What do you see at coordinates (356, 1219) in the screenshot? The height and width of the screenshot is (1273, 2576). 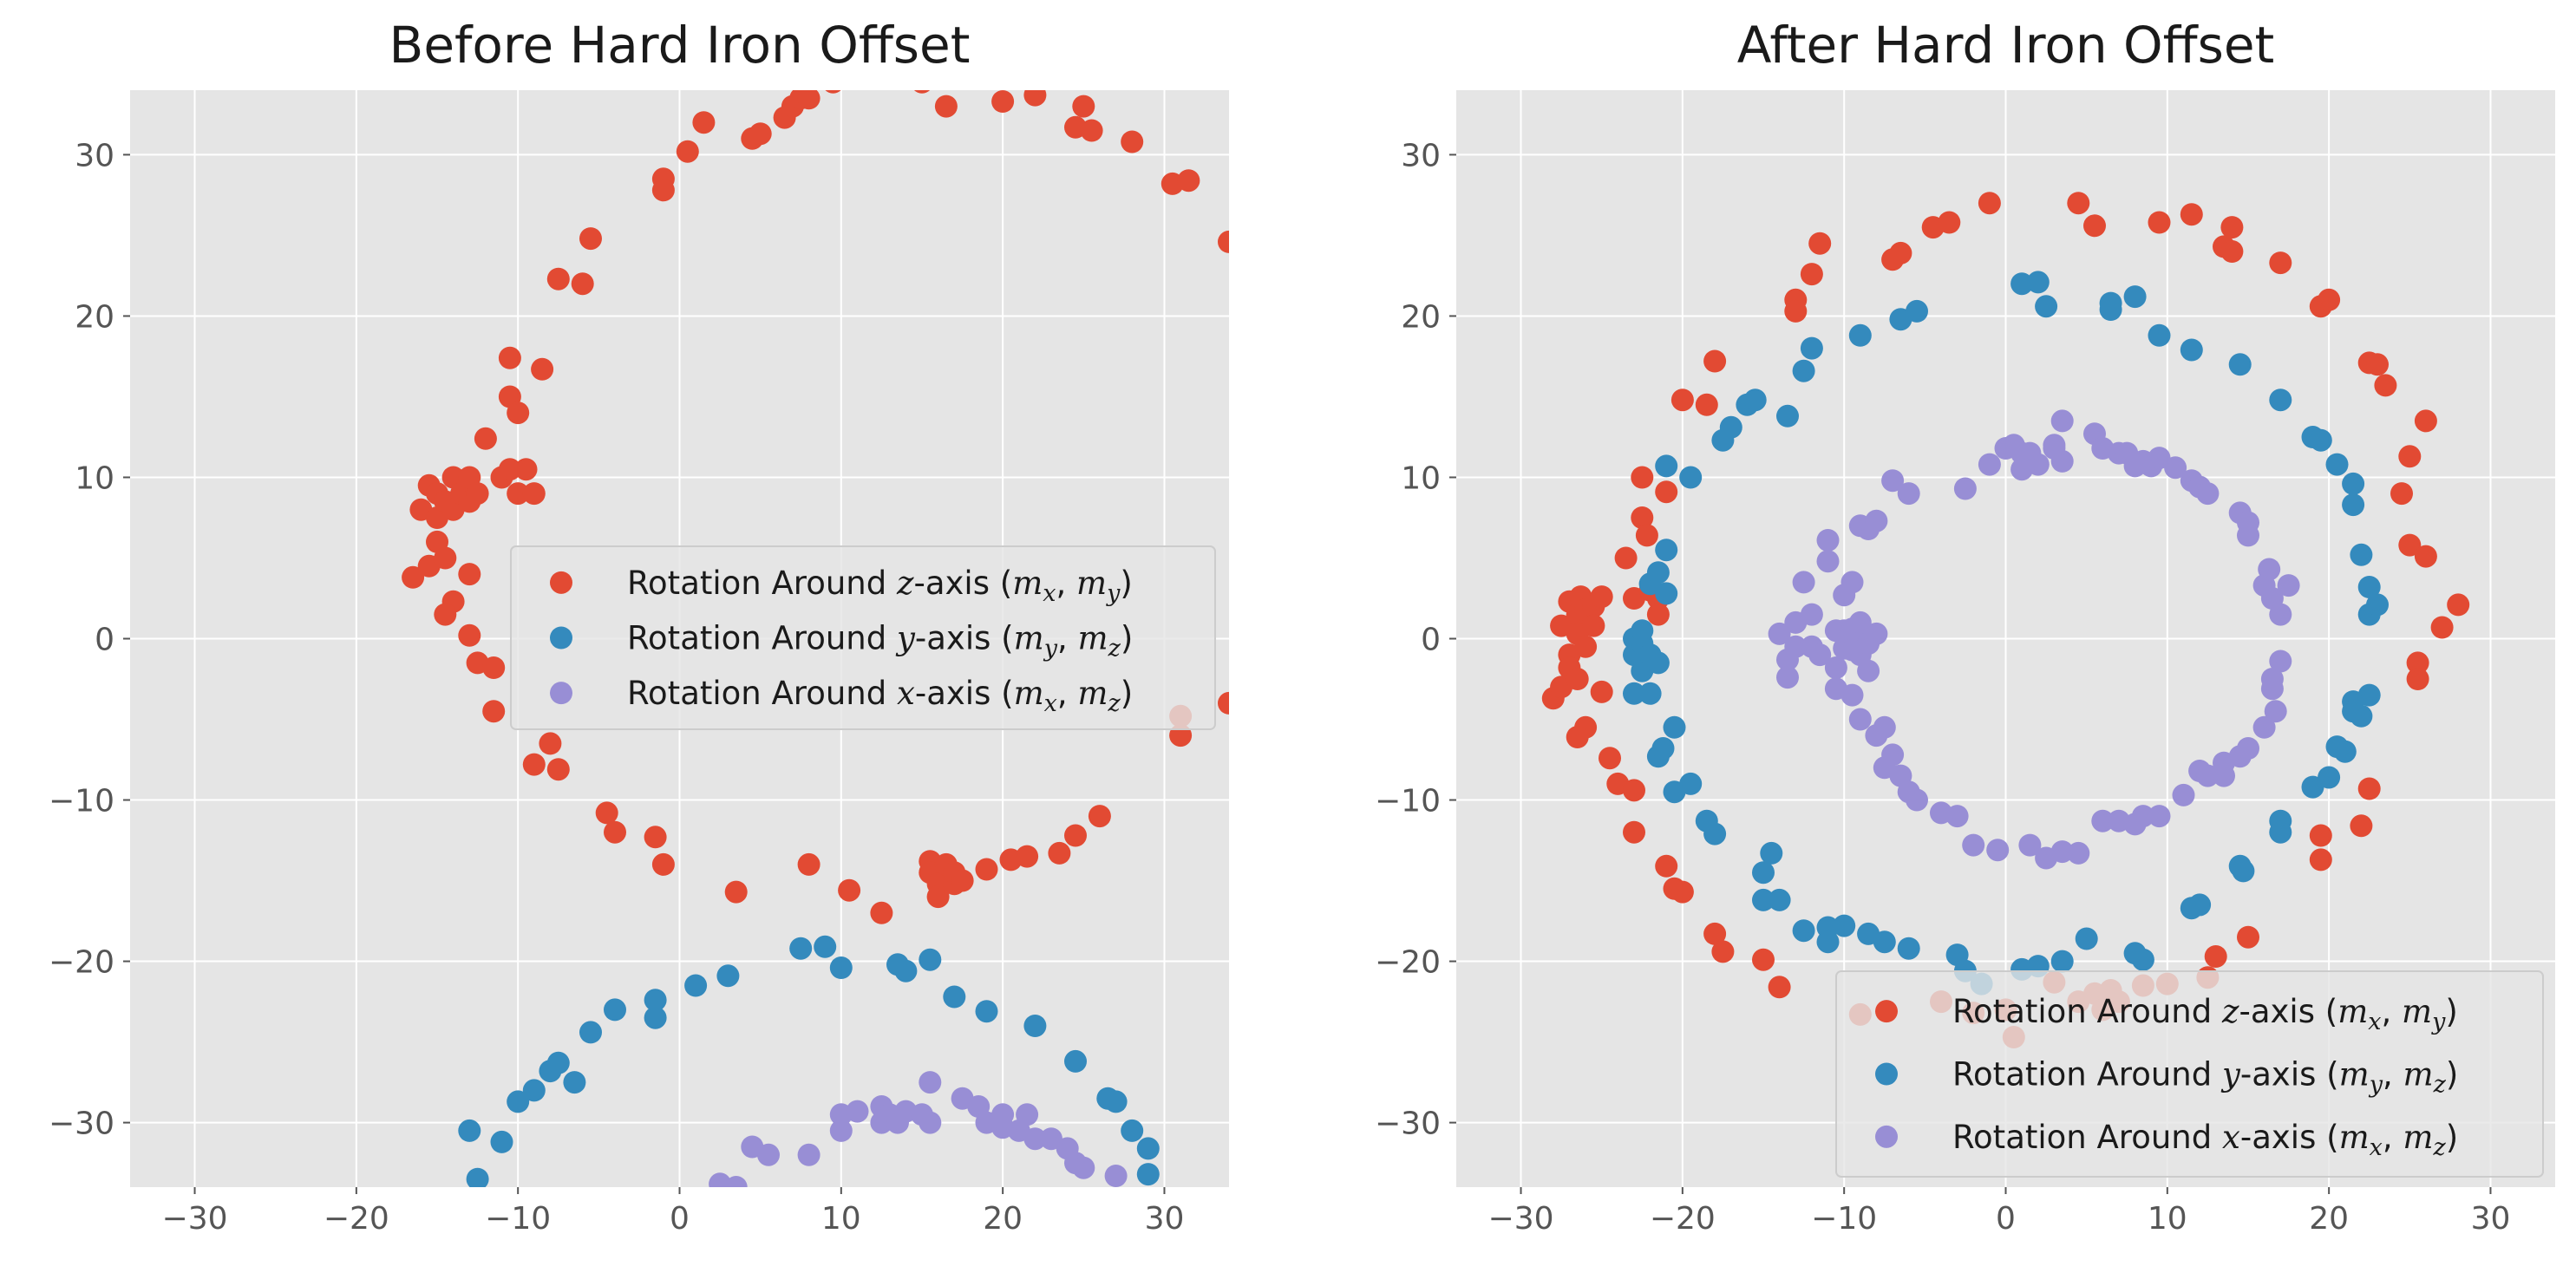 I see `x-tick-label: −20` at bounding box center [356, 1219].